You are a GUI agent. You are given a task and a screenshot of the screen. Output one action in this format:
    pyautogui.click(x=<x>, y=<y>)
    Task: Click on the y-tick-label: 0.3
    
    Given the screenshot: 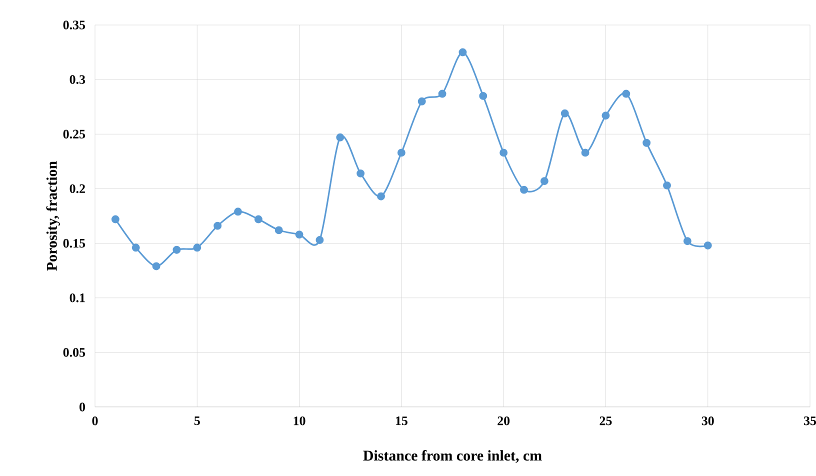 What is the action you would take?
    pyautogui.click(x=78, y=79)
    